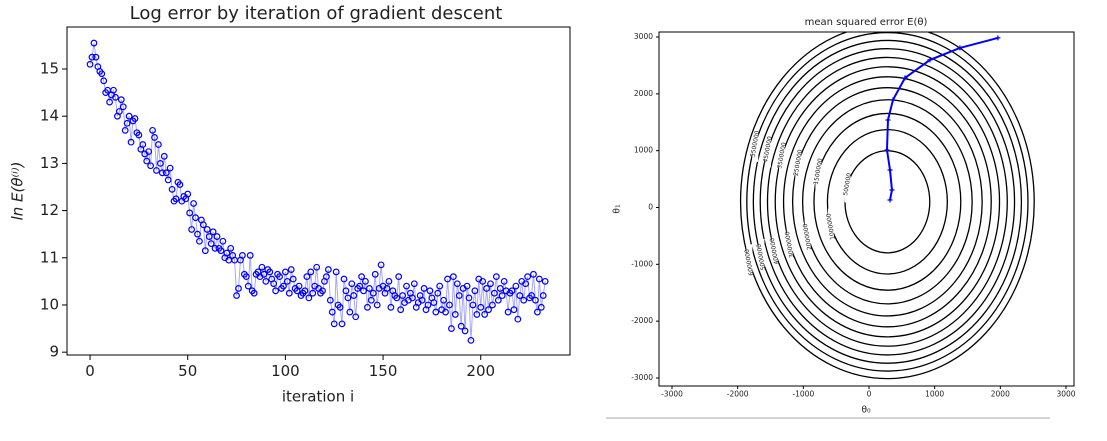 This screenshot has height=441, width=1107. I want to click on y-tick-label: -1000, so click(642, 263).